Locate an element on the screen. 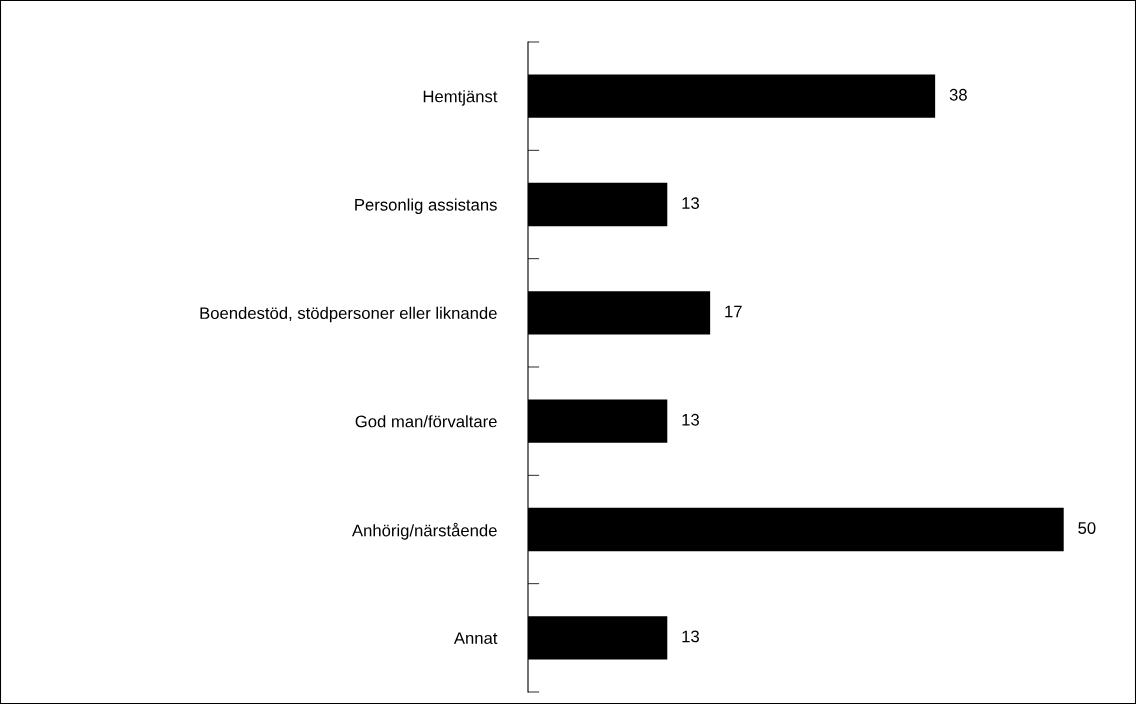  data-label: 17 is located at coordinates (733, 311).